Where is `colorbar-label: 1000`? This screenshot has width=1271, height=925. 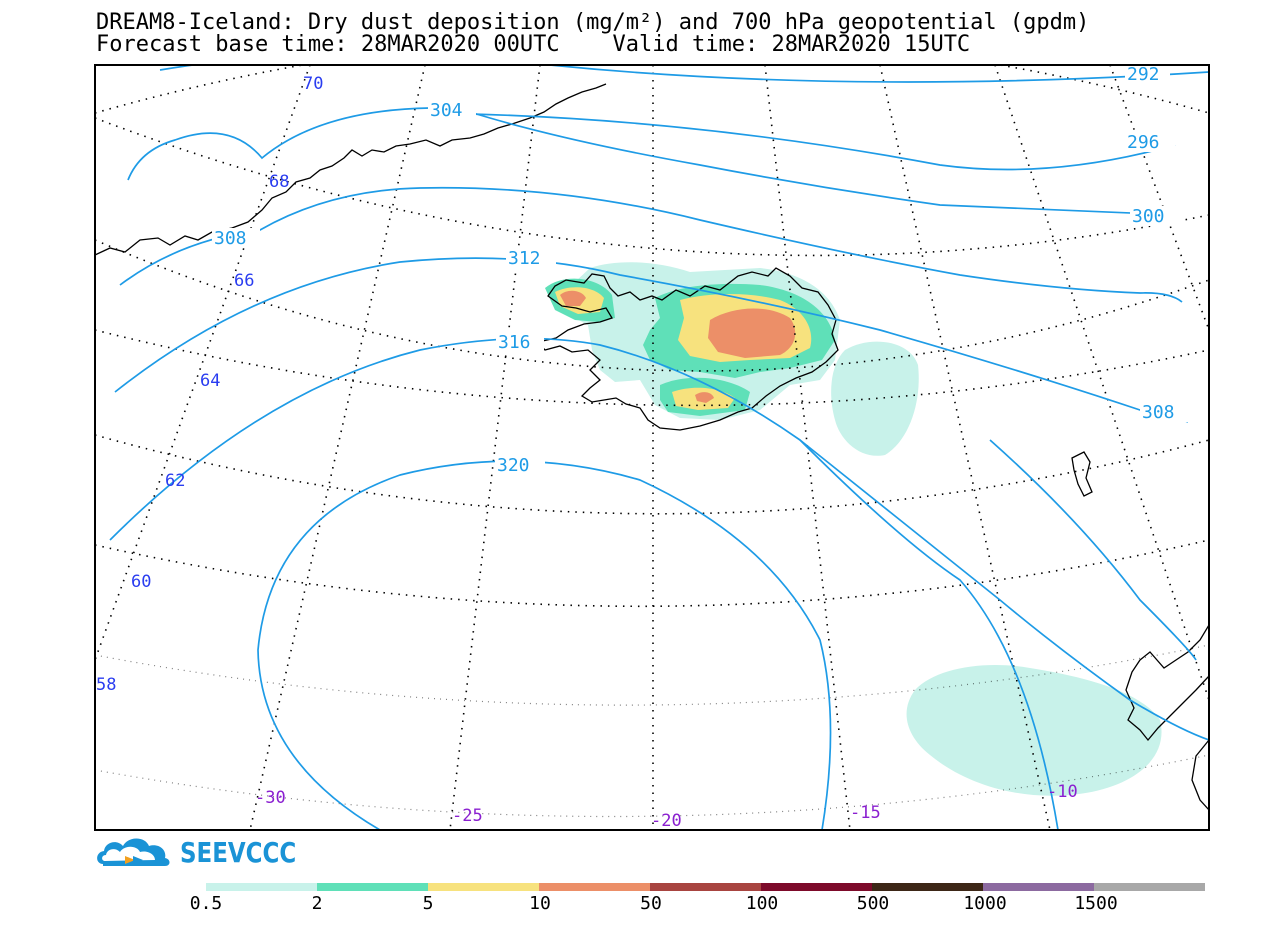 colorbar-label: 1000 is located at coordinates (985, 903).